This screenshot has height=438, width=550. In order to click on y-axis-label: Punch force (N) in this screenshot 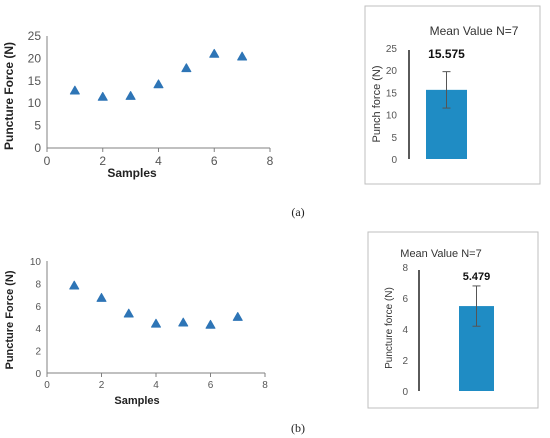, I will do `click(377, 103)`.